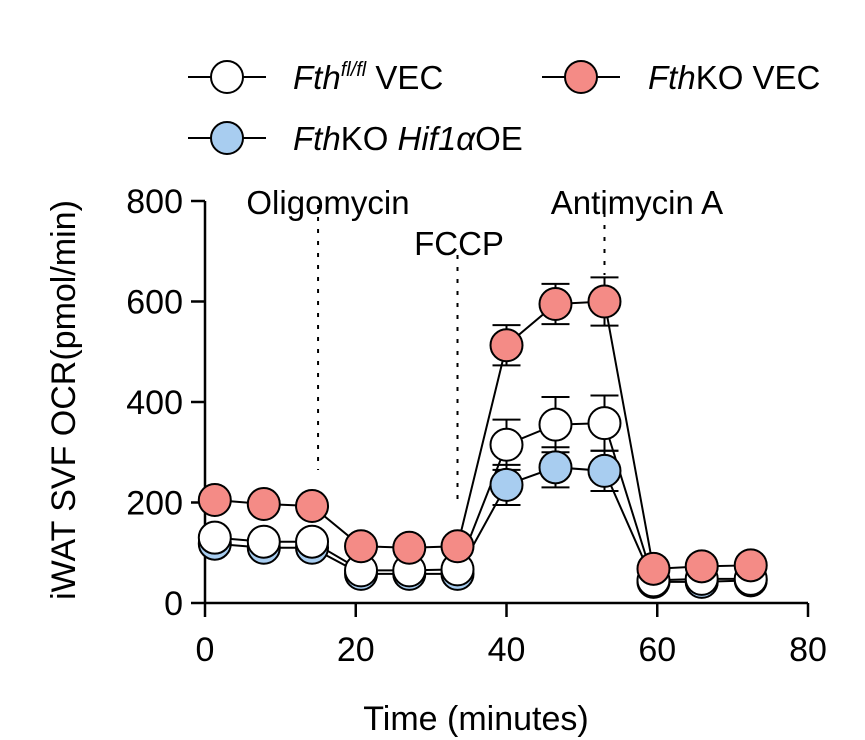 The width and height of the screenshot is (865, 740). What do you see at coordinates (459, 243) in the screenshot?
I see `injection-label-fccp: FCCP` at bounding box center [459, 243].